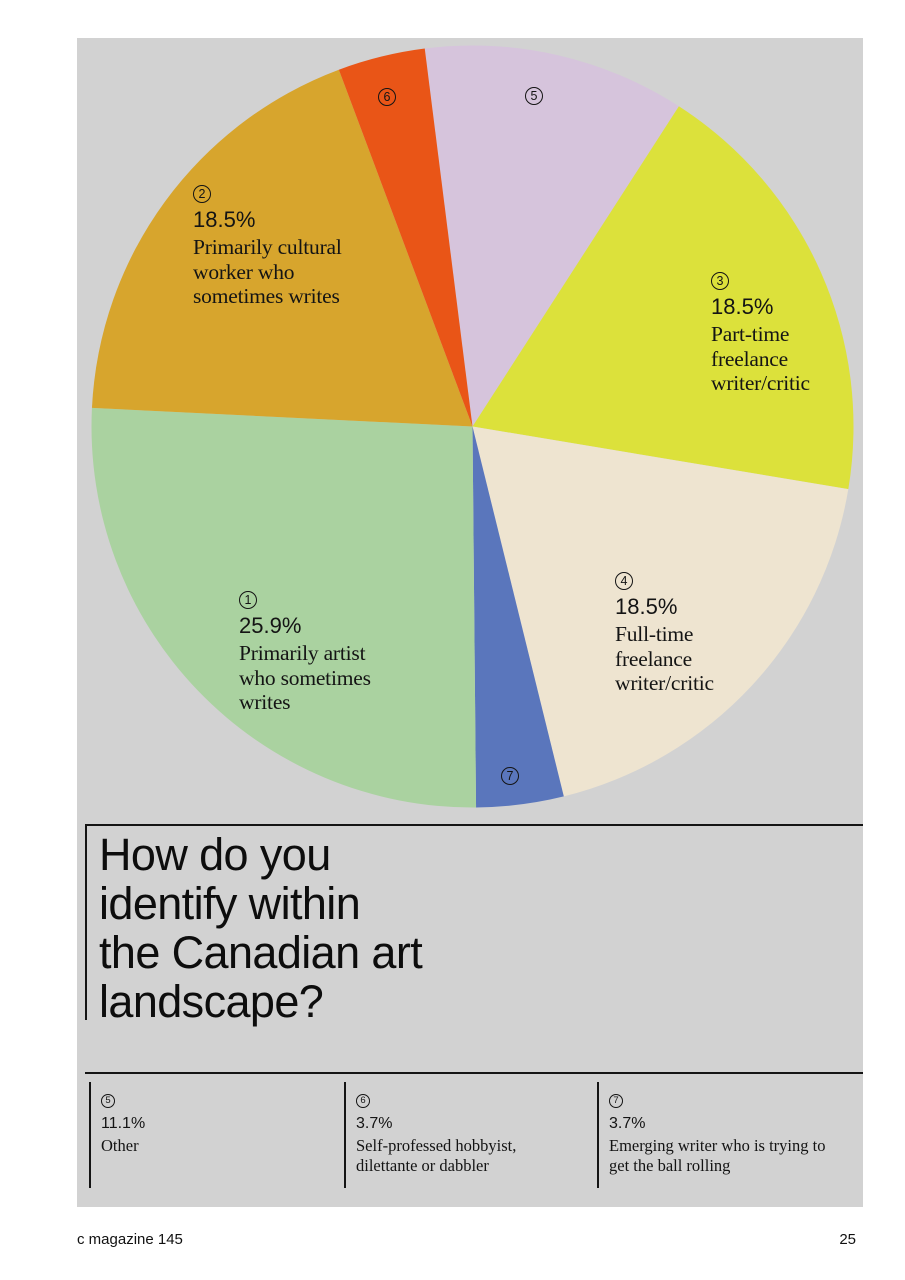 The image size is (905, 1280). What do you see at coordinates (627, 1123) in the screenshot?
I see `legend-7-percent: 3.7%` at bounding box center [627, 1123].